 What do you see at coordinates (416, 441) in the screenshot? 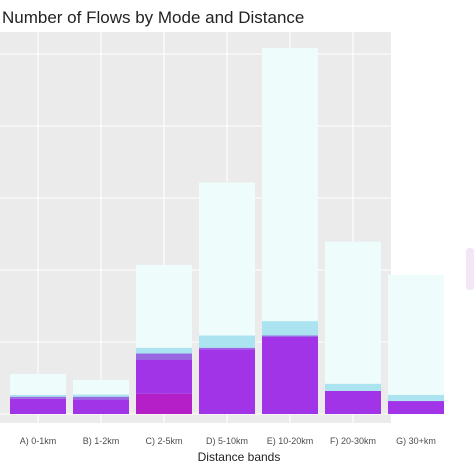
I see `x-tick-label: G) 30+km` at bounding box center [416, 441].